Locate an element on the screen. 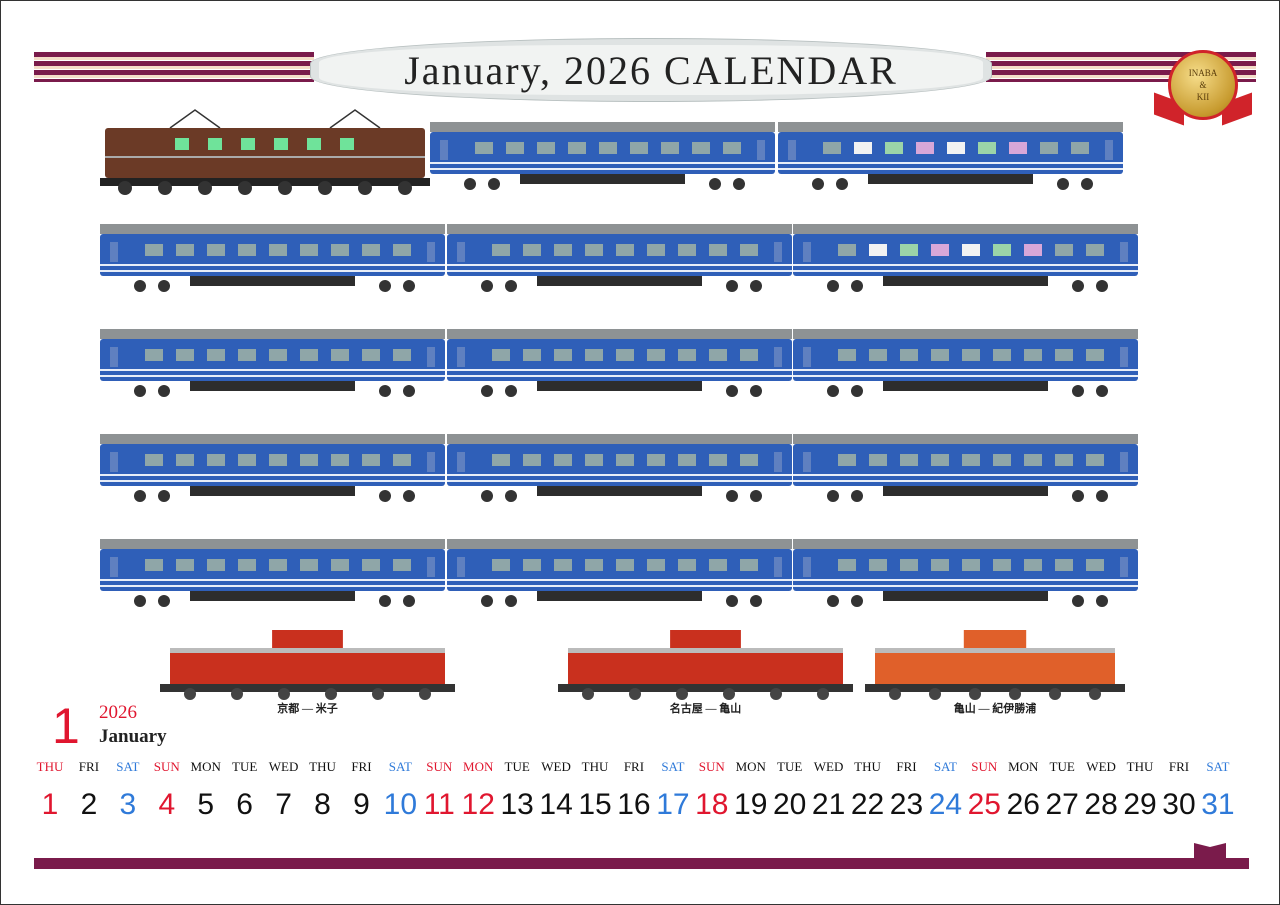 This screenshot has width=1280, height=905. loco-frame is located at coordinates (307, 688).